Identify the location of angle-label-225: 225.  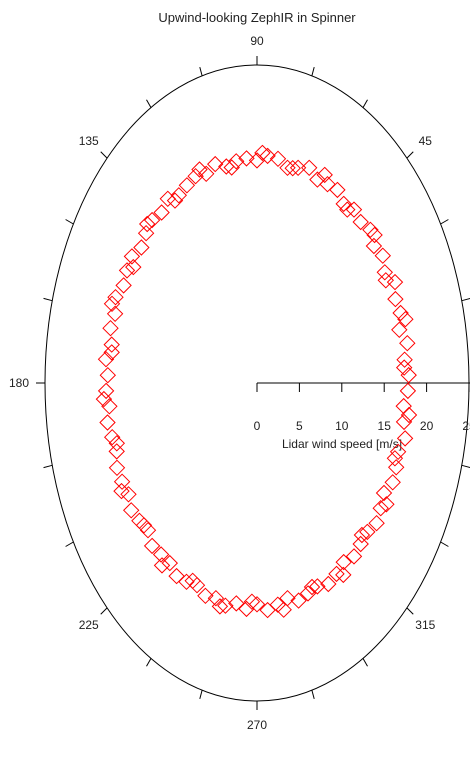
(89, 625).